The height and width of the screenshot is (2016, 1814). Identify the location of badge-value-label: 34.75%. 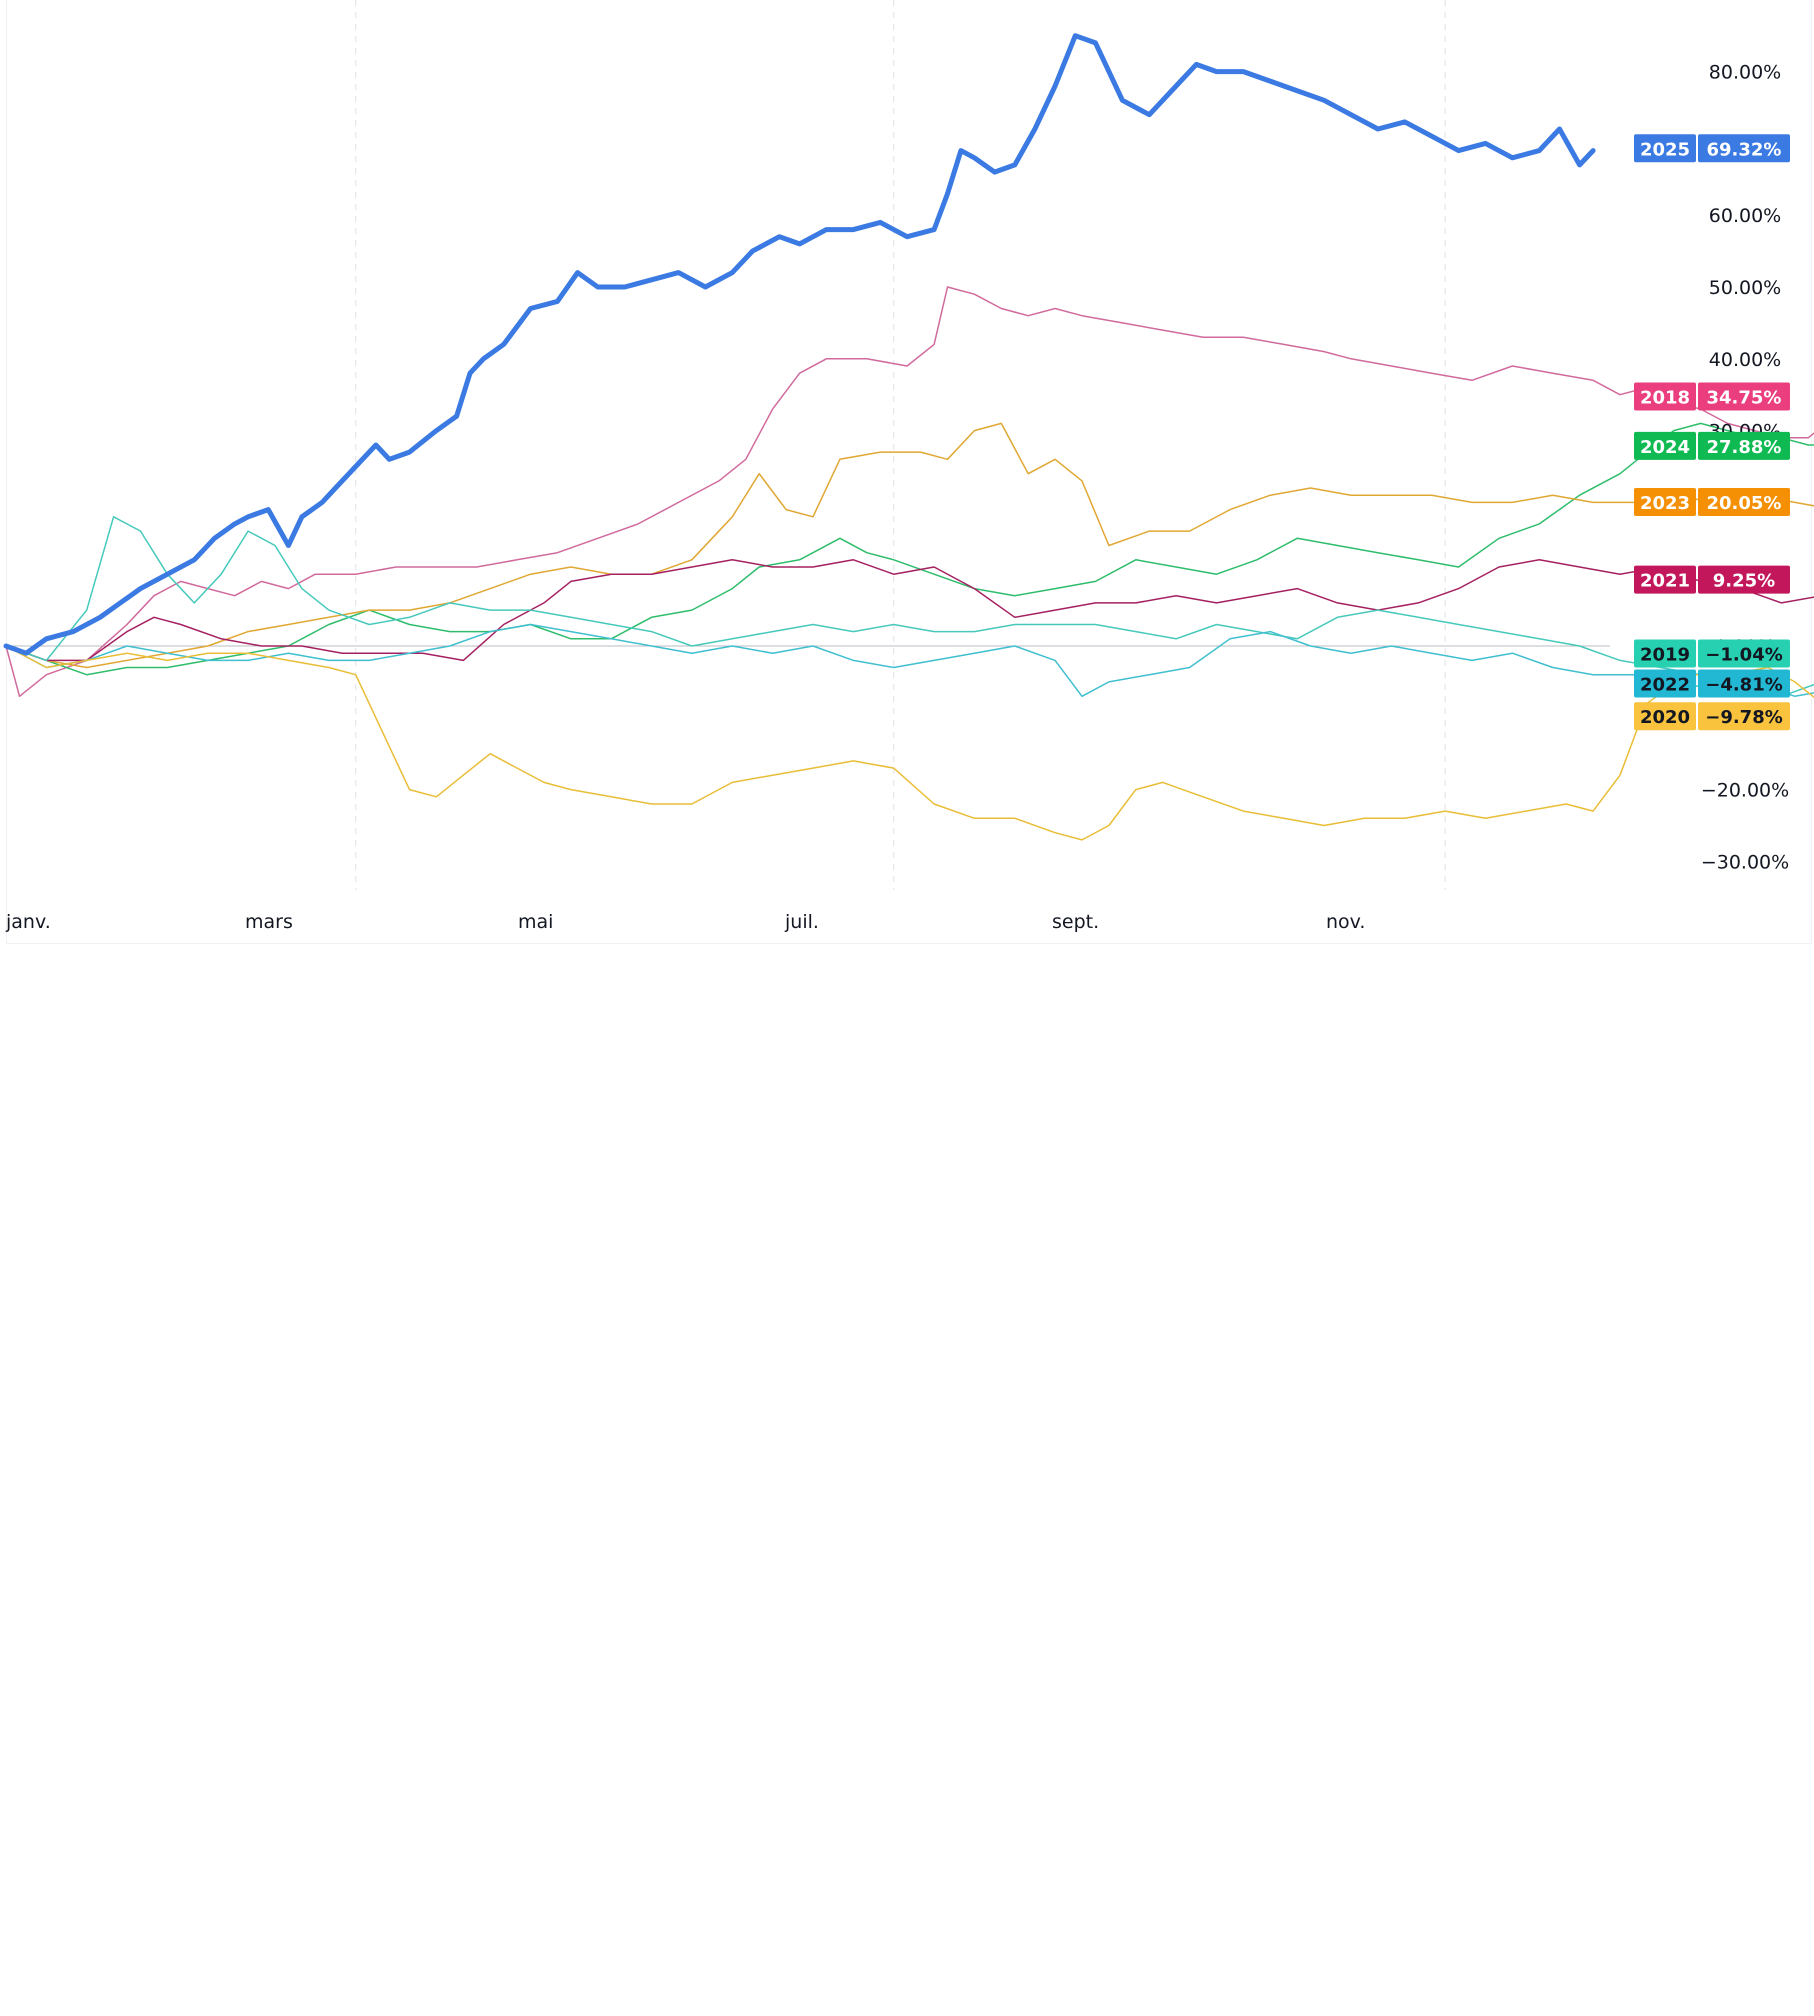
(1744, 397).